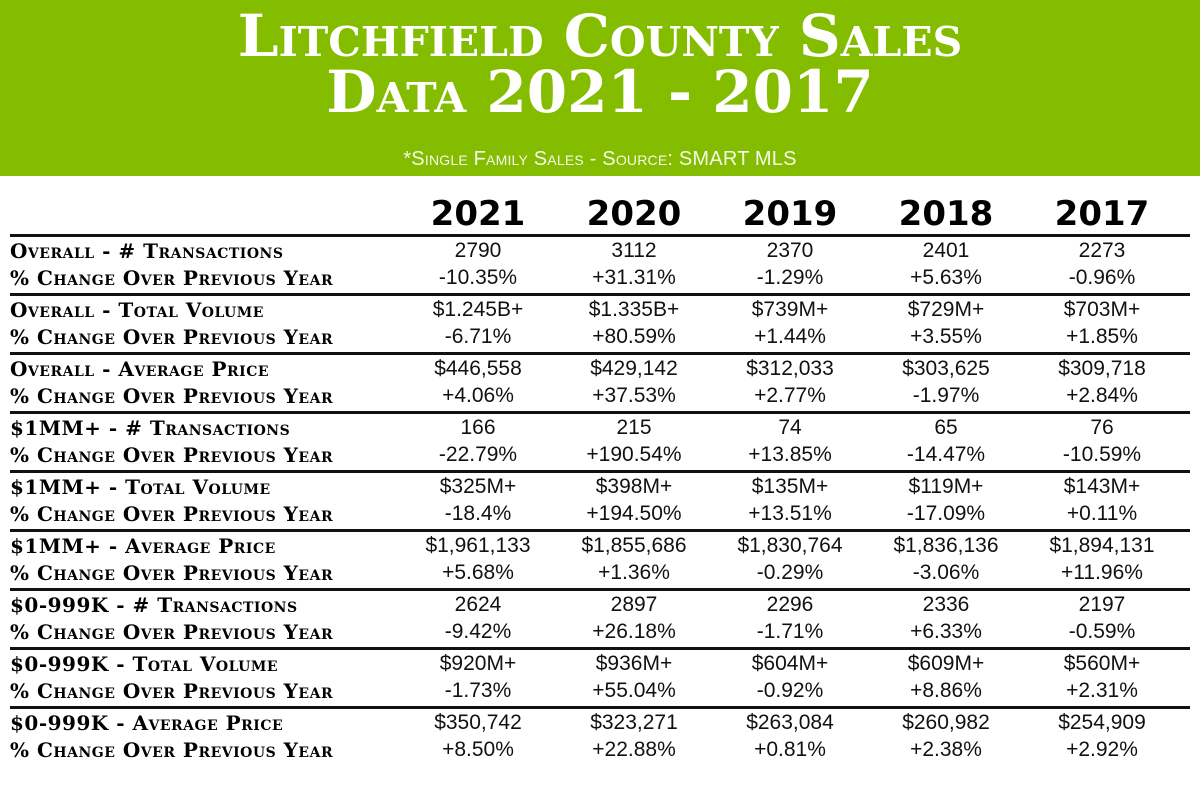  I want to click on percent-change-cell: -1.71%, so click(790, 631).